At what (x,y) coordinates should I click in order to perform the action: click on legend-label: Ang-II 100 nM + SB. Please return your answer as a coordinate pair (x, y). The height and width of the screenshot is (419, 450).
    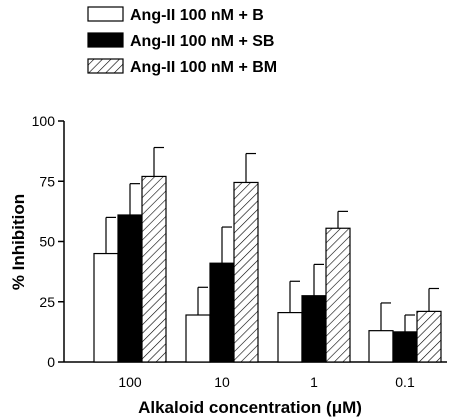
    Looking at the image, I should click on (202, 41).